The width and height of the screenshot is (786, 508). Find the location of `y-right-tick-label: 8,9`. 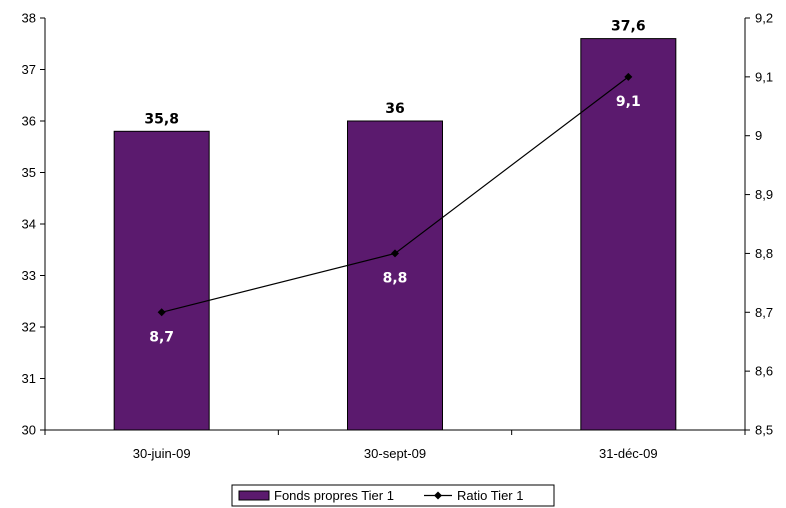

y-right-tick-label: 8,9 is located at coordinates (764, 194).